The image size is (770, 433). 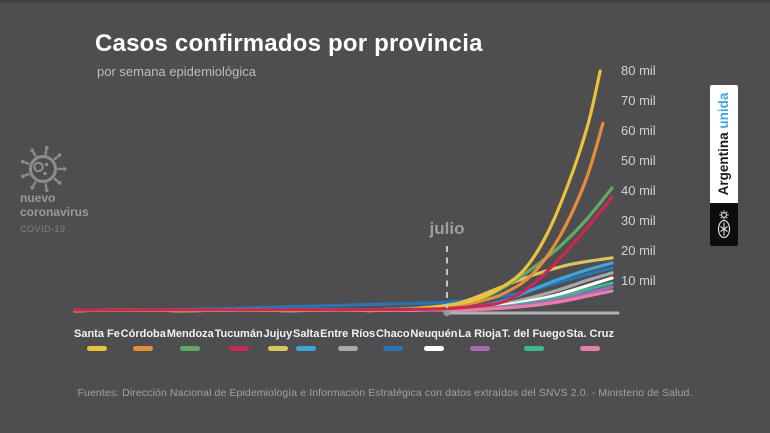 I want to click on coat-of-arms-icon, so click(x=724, y=223).